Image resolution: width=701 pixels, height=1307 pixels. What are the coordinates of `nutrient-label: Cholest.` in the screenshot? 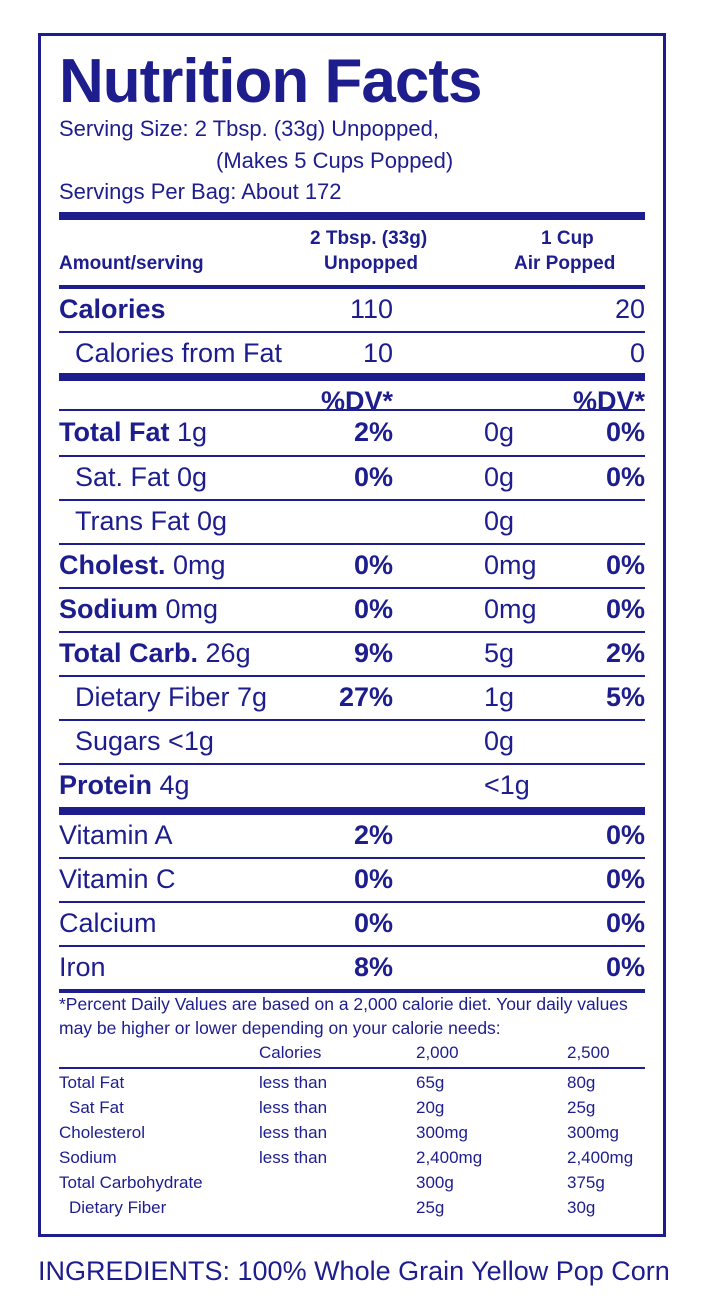 It's located at (112, 565).